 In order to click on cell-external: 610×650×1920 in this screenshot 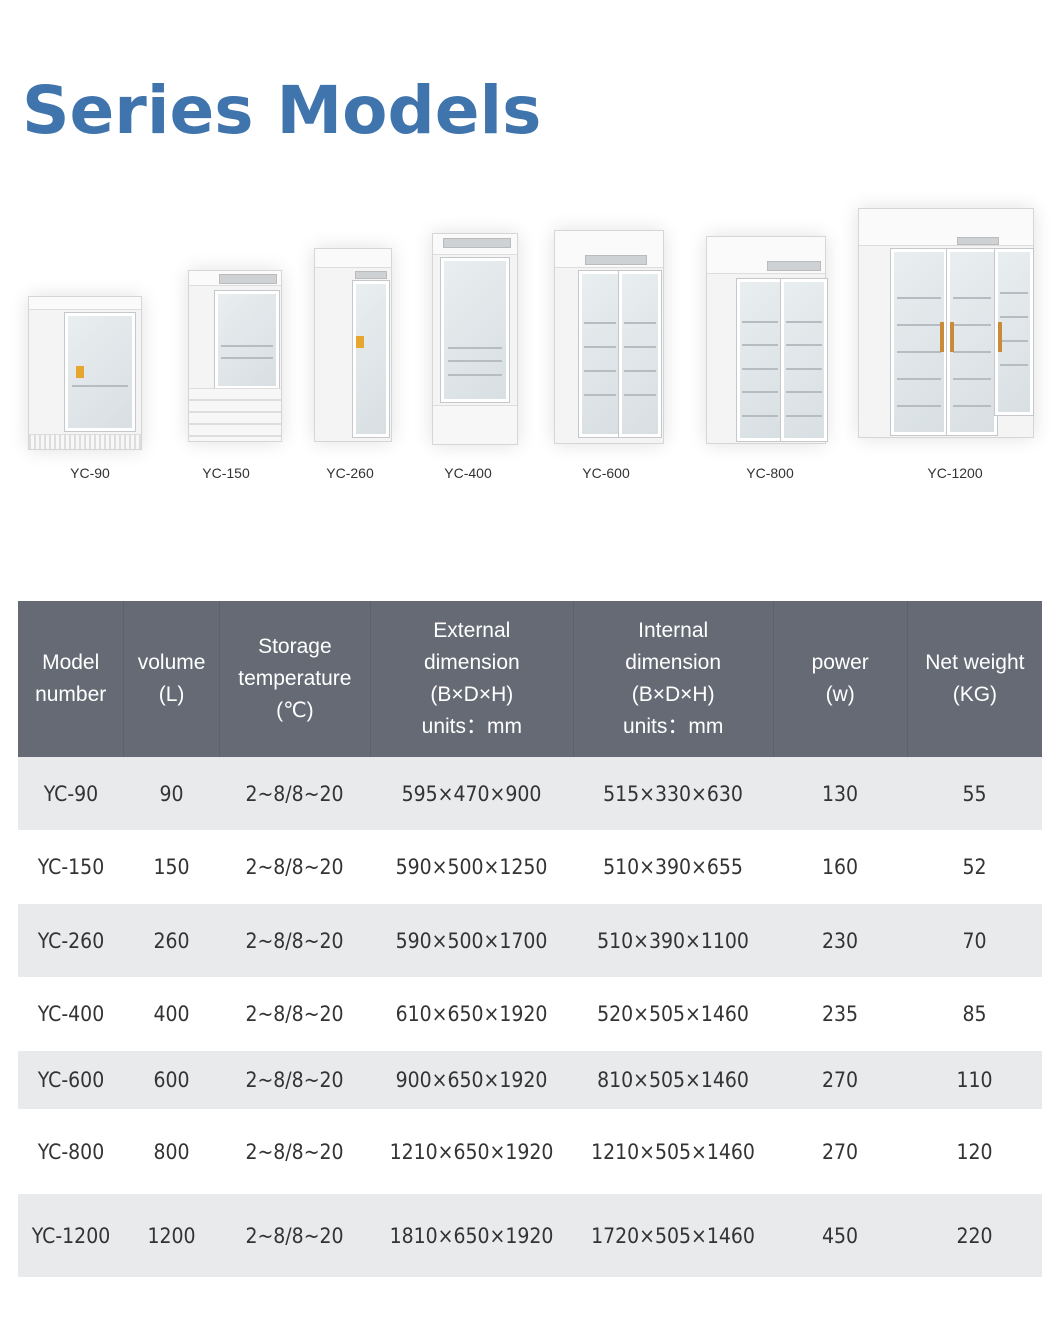, I will do `click(471, 1014)`.